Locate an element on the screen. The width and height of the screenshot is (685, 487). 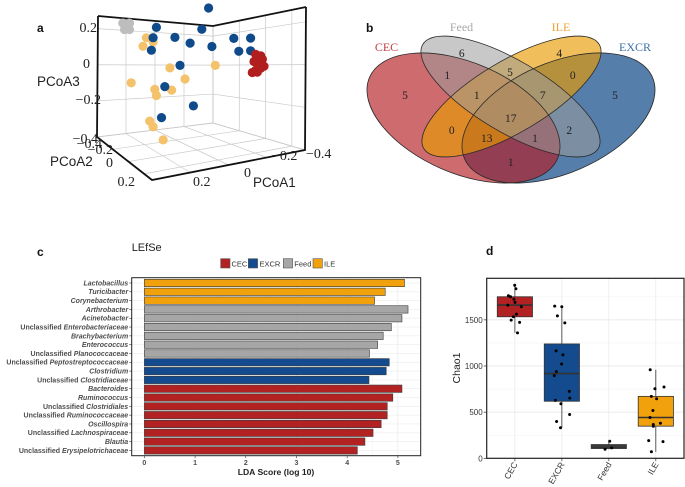
taxon-name: Oscillospira is located at coordinates (108, 424).